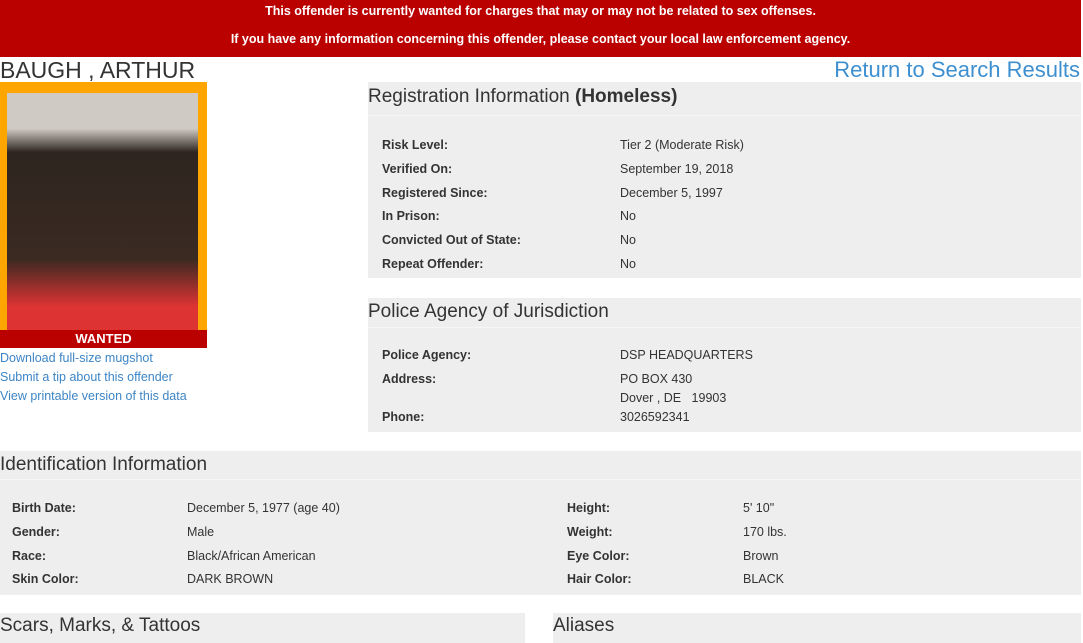 The image size is (1083, 643). I want to click on height-label: Height:, so click(589, 508).